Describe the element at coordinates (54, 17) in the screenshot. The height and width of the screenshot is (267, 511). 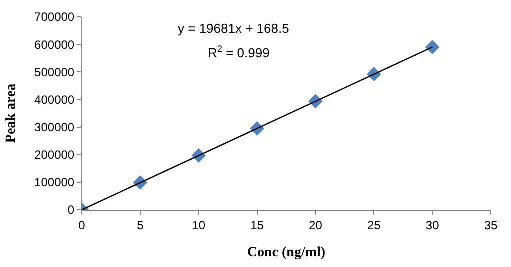
I see `y-tick-label: 700000` at that location.